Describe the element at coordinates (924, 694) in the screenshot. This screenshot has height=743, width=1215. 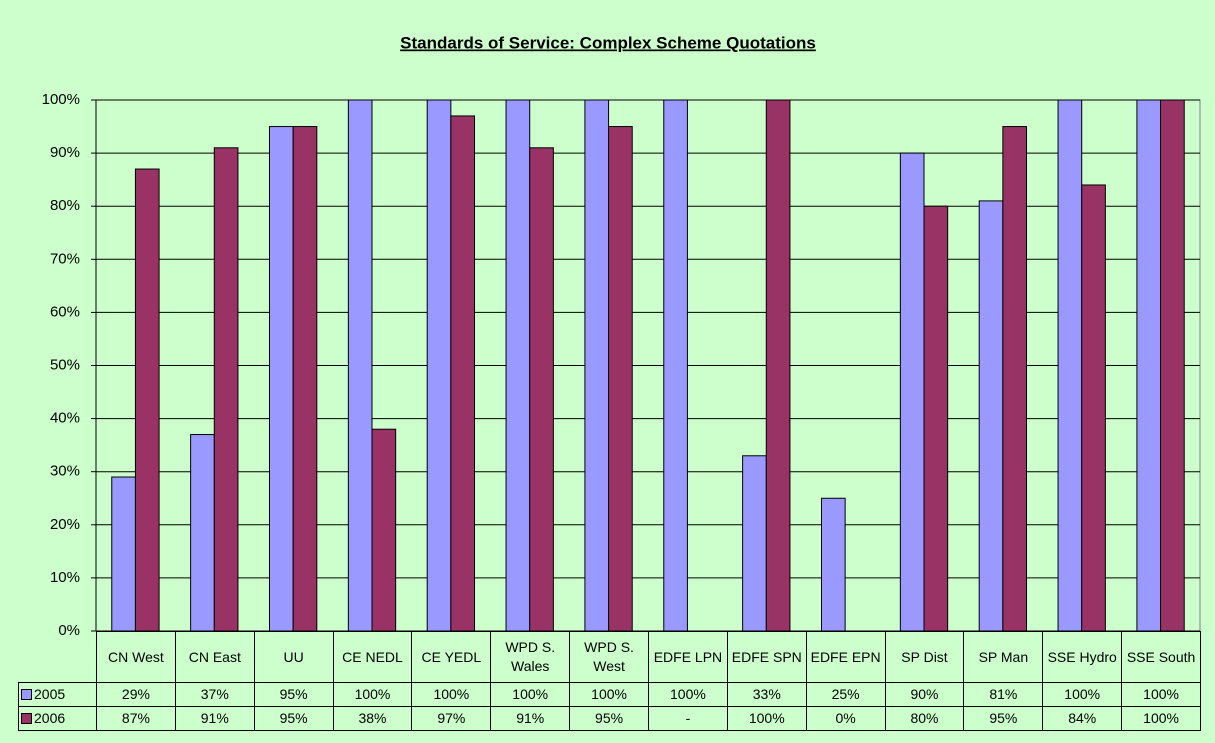
I see `data-label: 90%` at that location.